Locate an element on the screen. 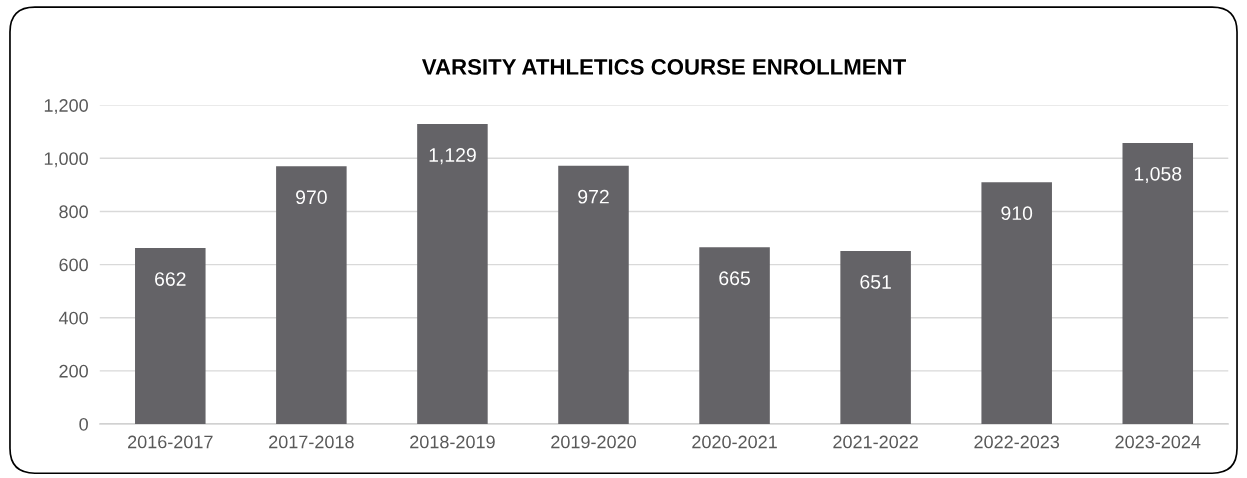 The image size is (1247, 478). y-tick-label: 400 is located at coordinates (73, 318).